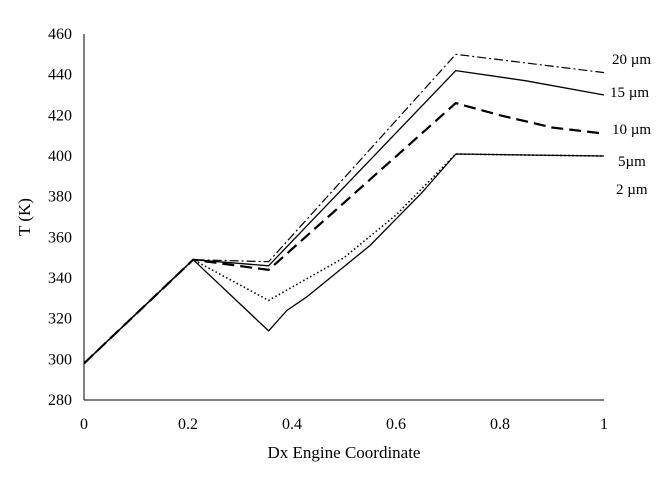  I want to click on series-label: 5µm, so click(632, 162).